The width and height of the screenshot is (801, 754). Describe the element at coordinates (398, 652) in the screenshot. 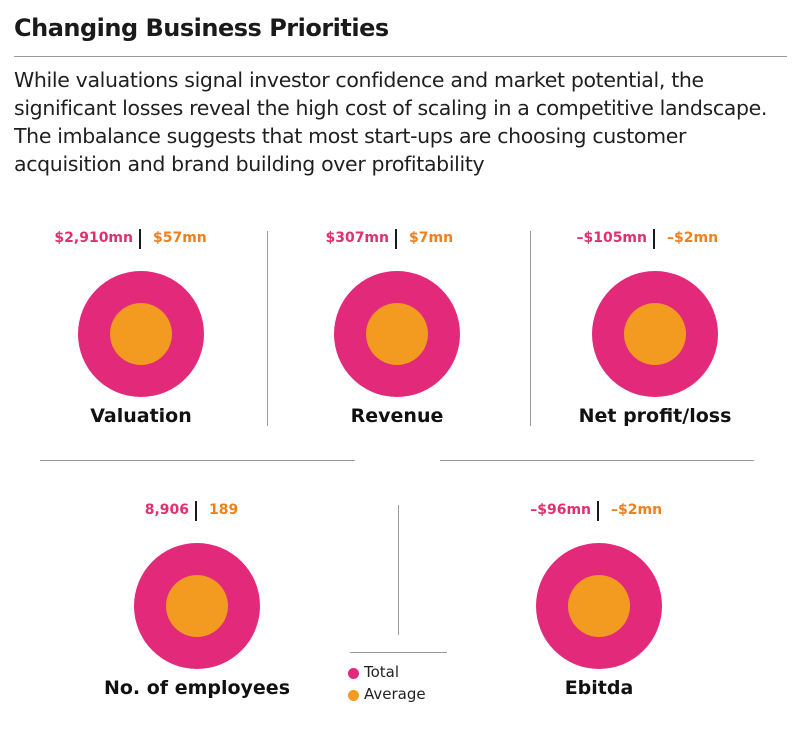

I see `legend-divider` at that location.